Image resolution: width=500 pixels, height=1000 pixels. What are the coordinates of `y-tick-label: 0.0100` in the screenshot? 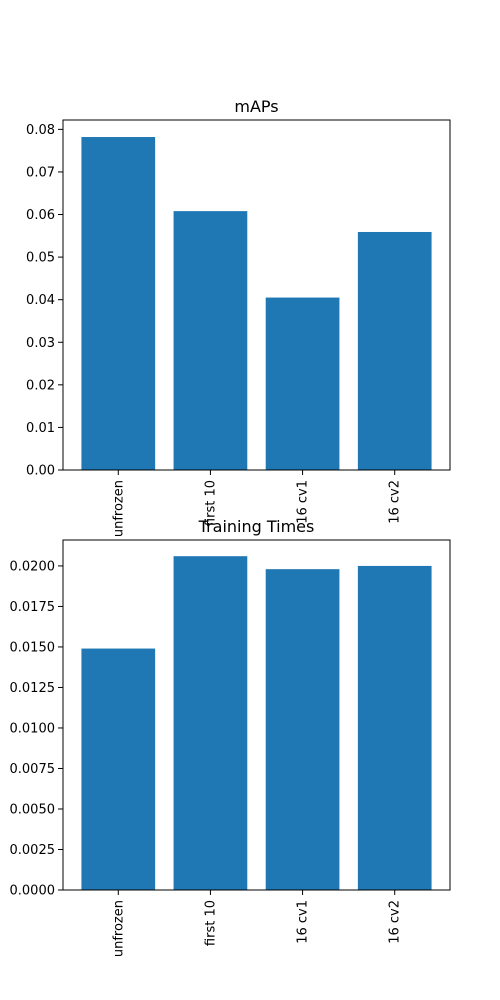 It's located at (33, 728).